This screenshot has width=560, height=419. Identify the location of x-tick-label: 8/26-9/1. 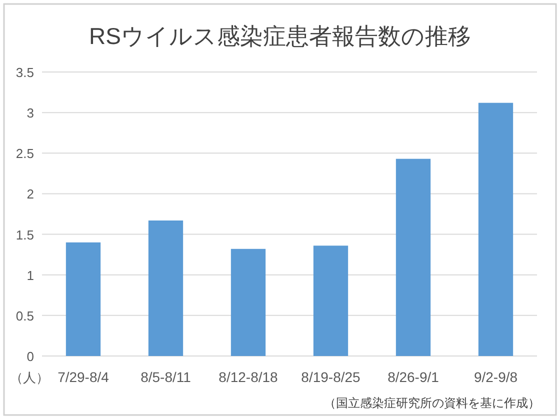
(414, 377).